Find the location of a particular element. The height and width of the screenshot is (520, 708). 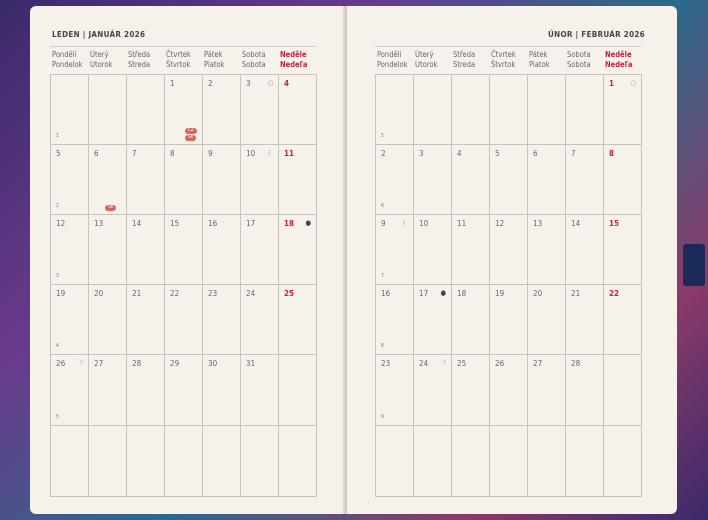

day-cell: 3 ○ is located at coordinates (259, 109).